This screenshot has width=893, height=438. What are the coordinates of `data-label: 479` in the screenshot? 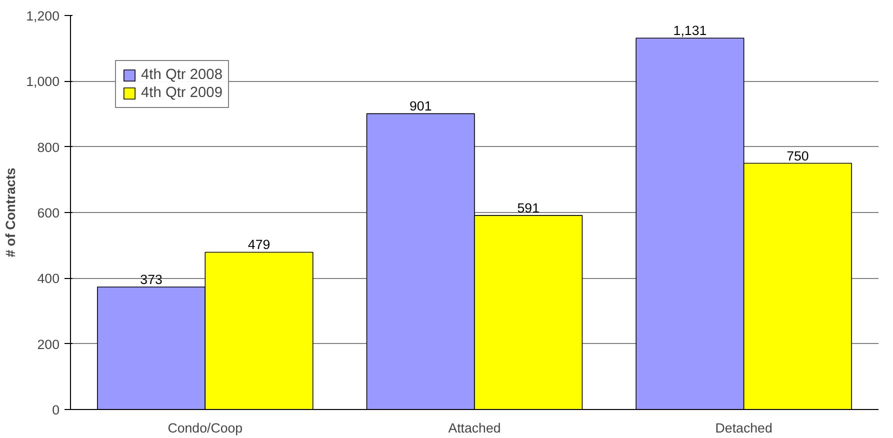 It's located at (259, 244).